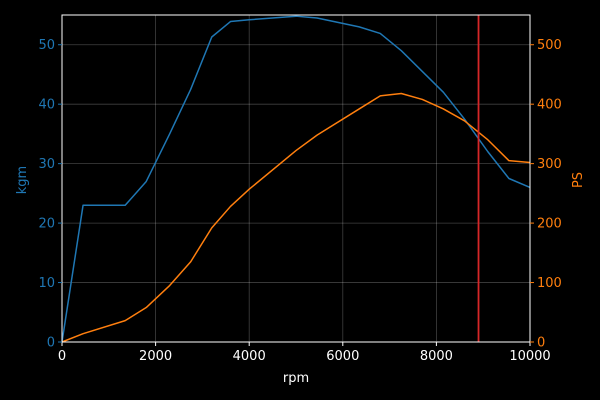 This screenshot has width=600, height=400. What do you see at coordinates (549, 164) in the screenshot?
I see `right-y-tick-label: 300` at bounding box center [549, 164].